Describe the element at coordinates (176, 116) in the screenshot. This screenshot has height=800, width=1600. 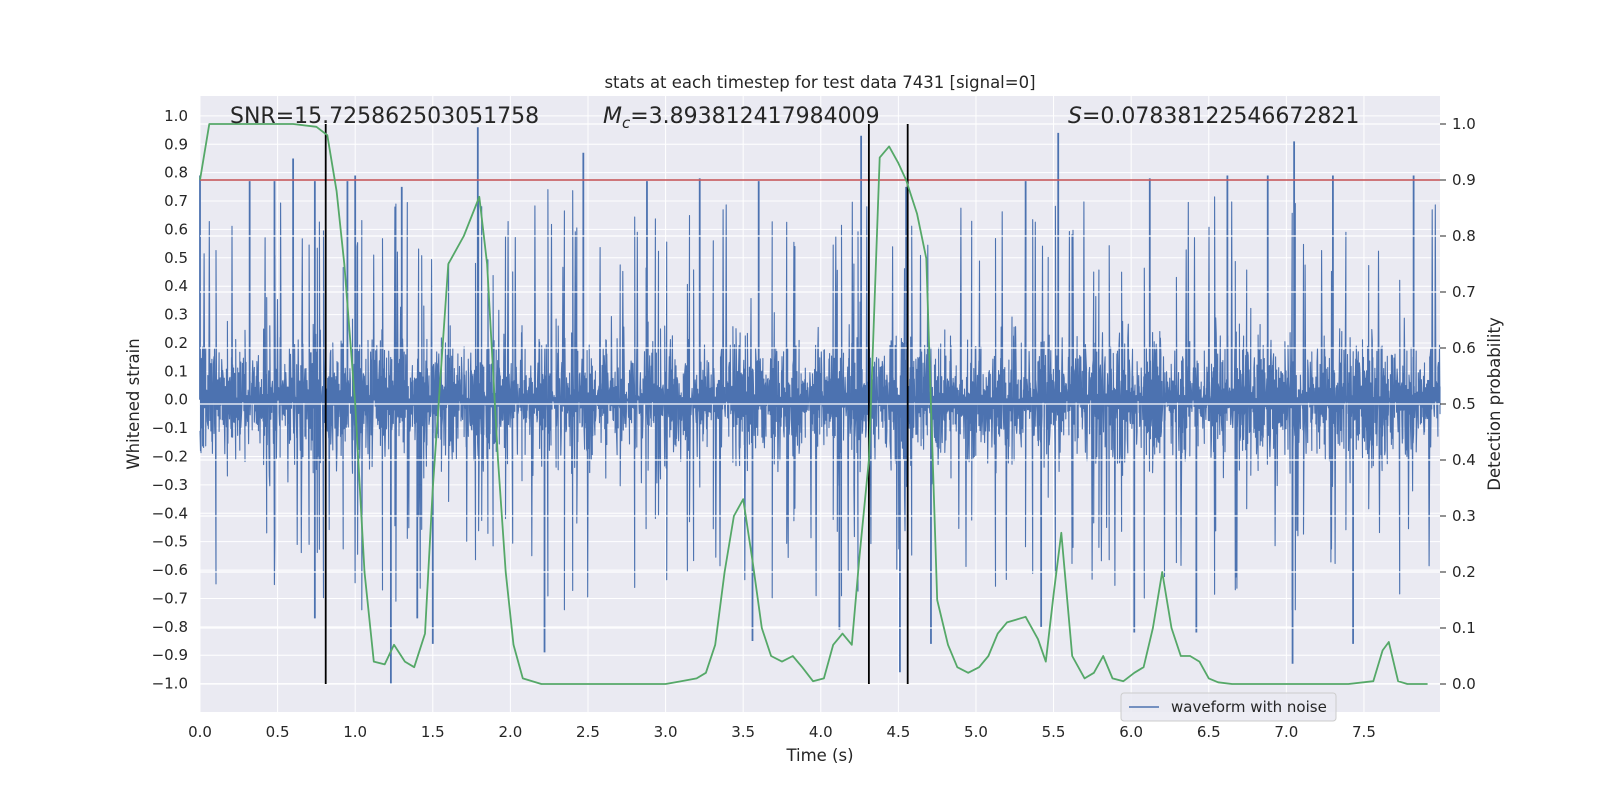
I see `left-tick-label: 1.0` at that location.